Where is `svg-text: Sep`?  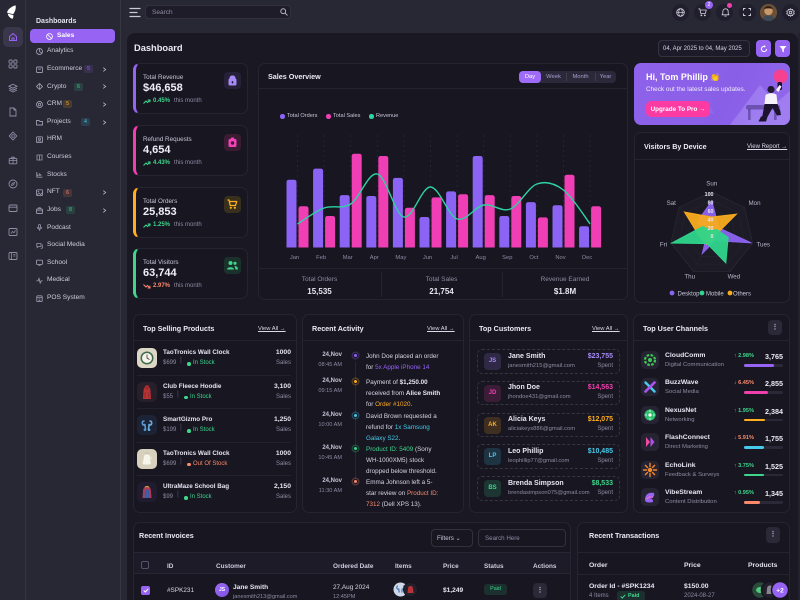 svg-text: Sep is located at coordinates (507, 258).